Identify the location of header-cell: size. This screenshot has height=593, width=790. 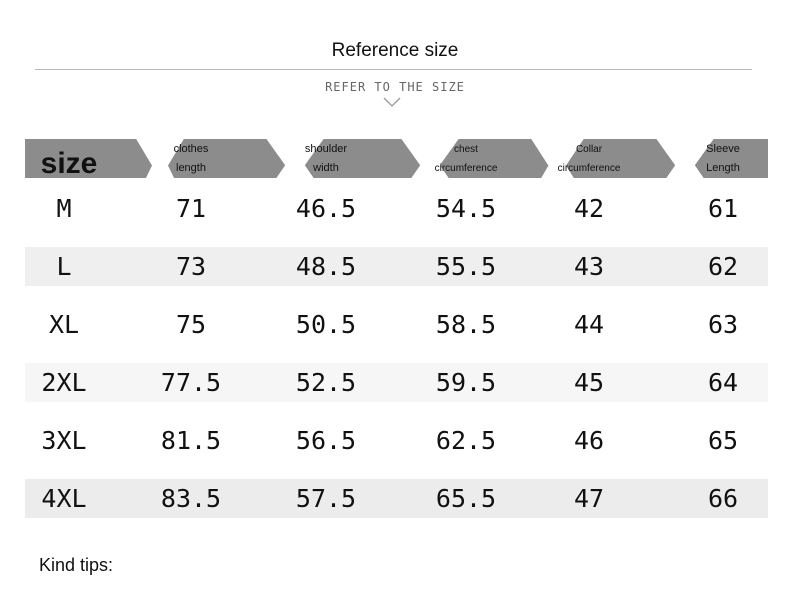
(69, 163).